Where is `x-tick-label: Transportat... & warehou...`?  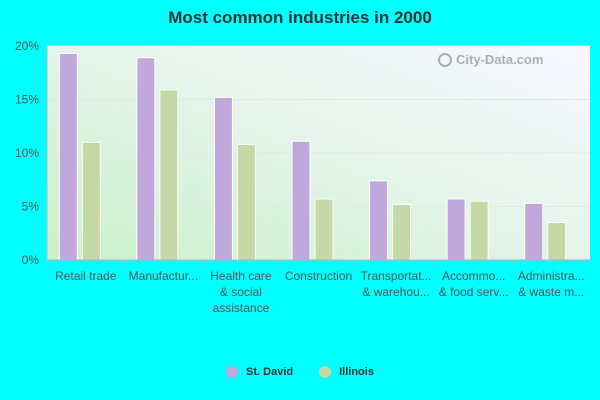 x-tick-label: Transportat... & warehou... is located at coordinates (396, 284).